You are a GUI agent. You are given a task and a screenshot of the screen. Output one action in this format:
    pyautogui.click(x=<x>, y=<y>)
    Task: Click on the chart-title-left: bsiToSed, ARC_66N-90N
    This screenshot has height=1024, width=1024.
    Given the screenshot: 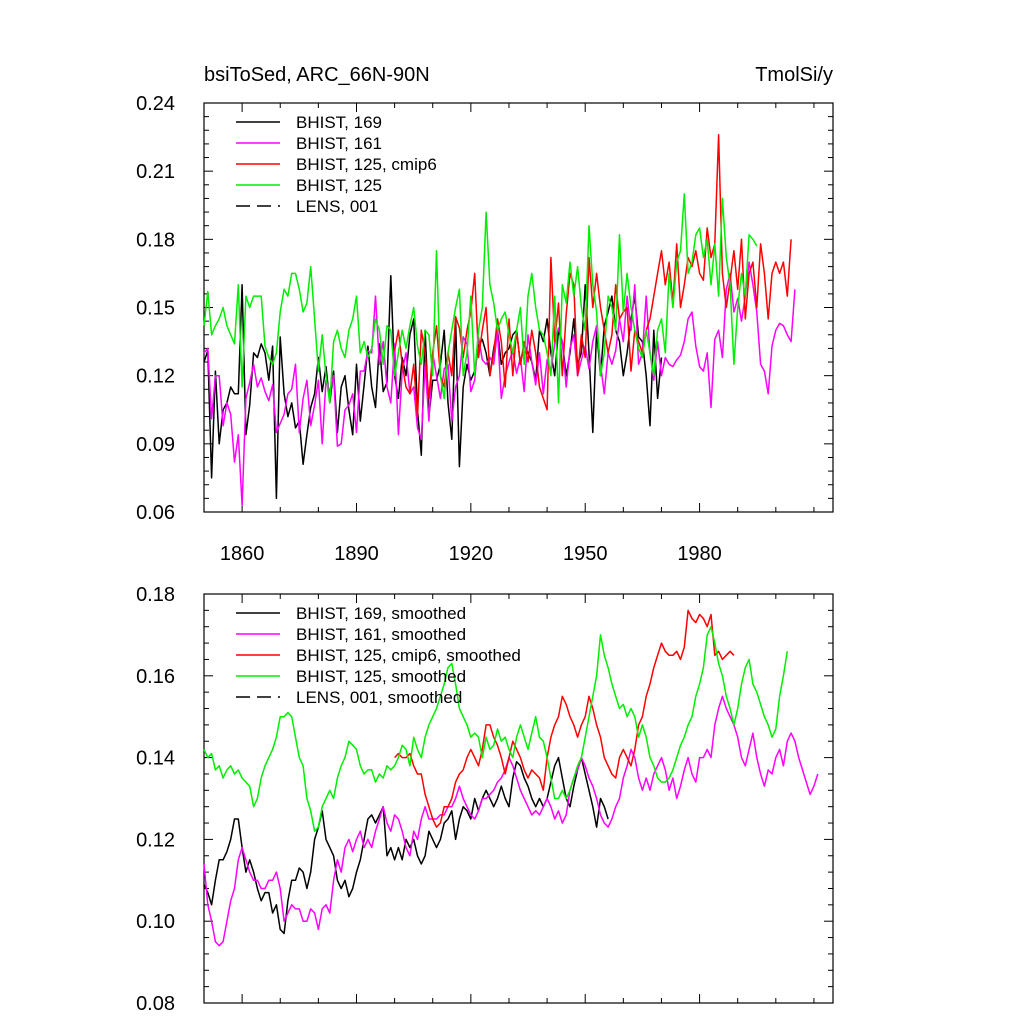 What is the action you would take?
    pyautogui.click(x=317, y=75)
    